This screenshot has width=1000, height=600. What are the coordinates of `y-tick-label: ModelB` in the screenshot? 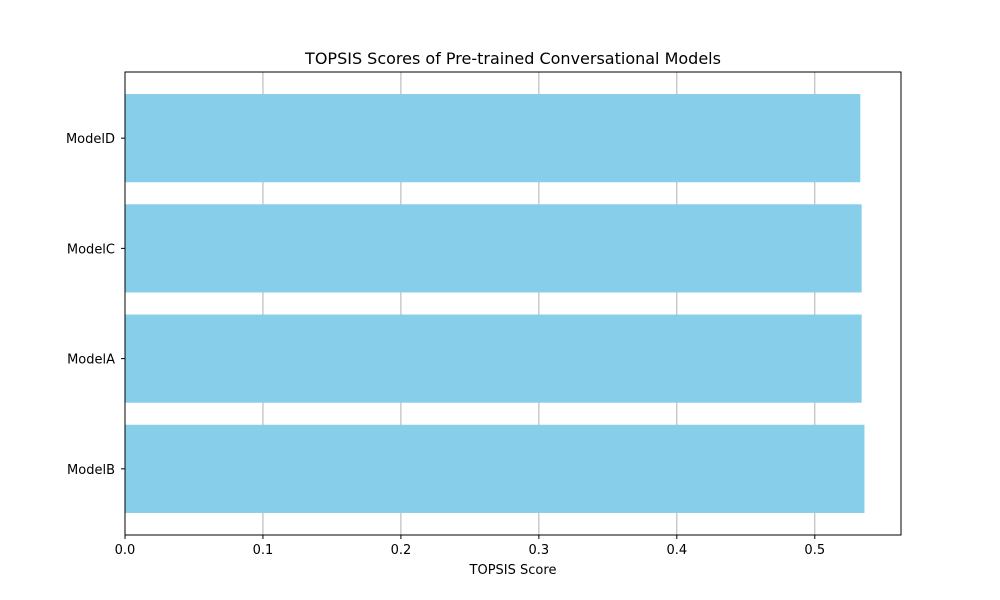 It's located at (91, 470).